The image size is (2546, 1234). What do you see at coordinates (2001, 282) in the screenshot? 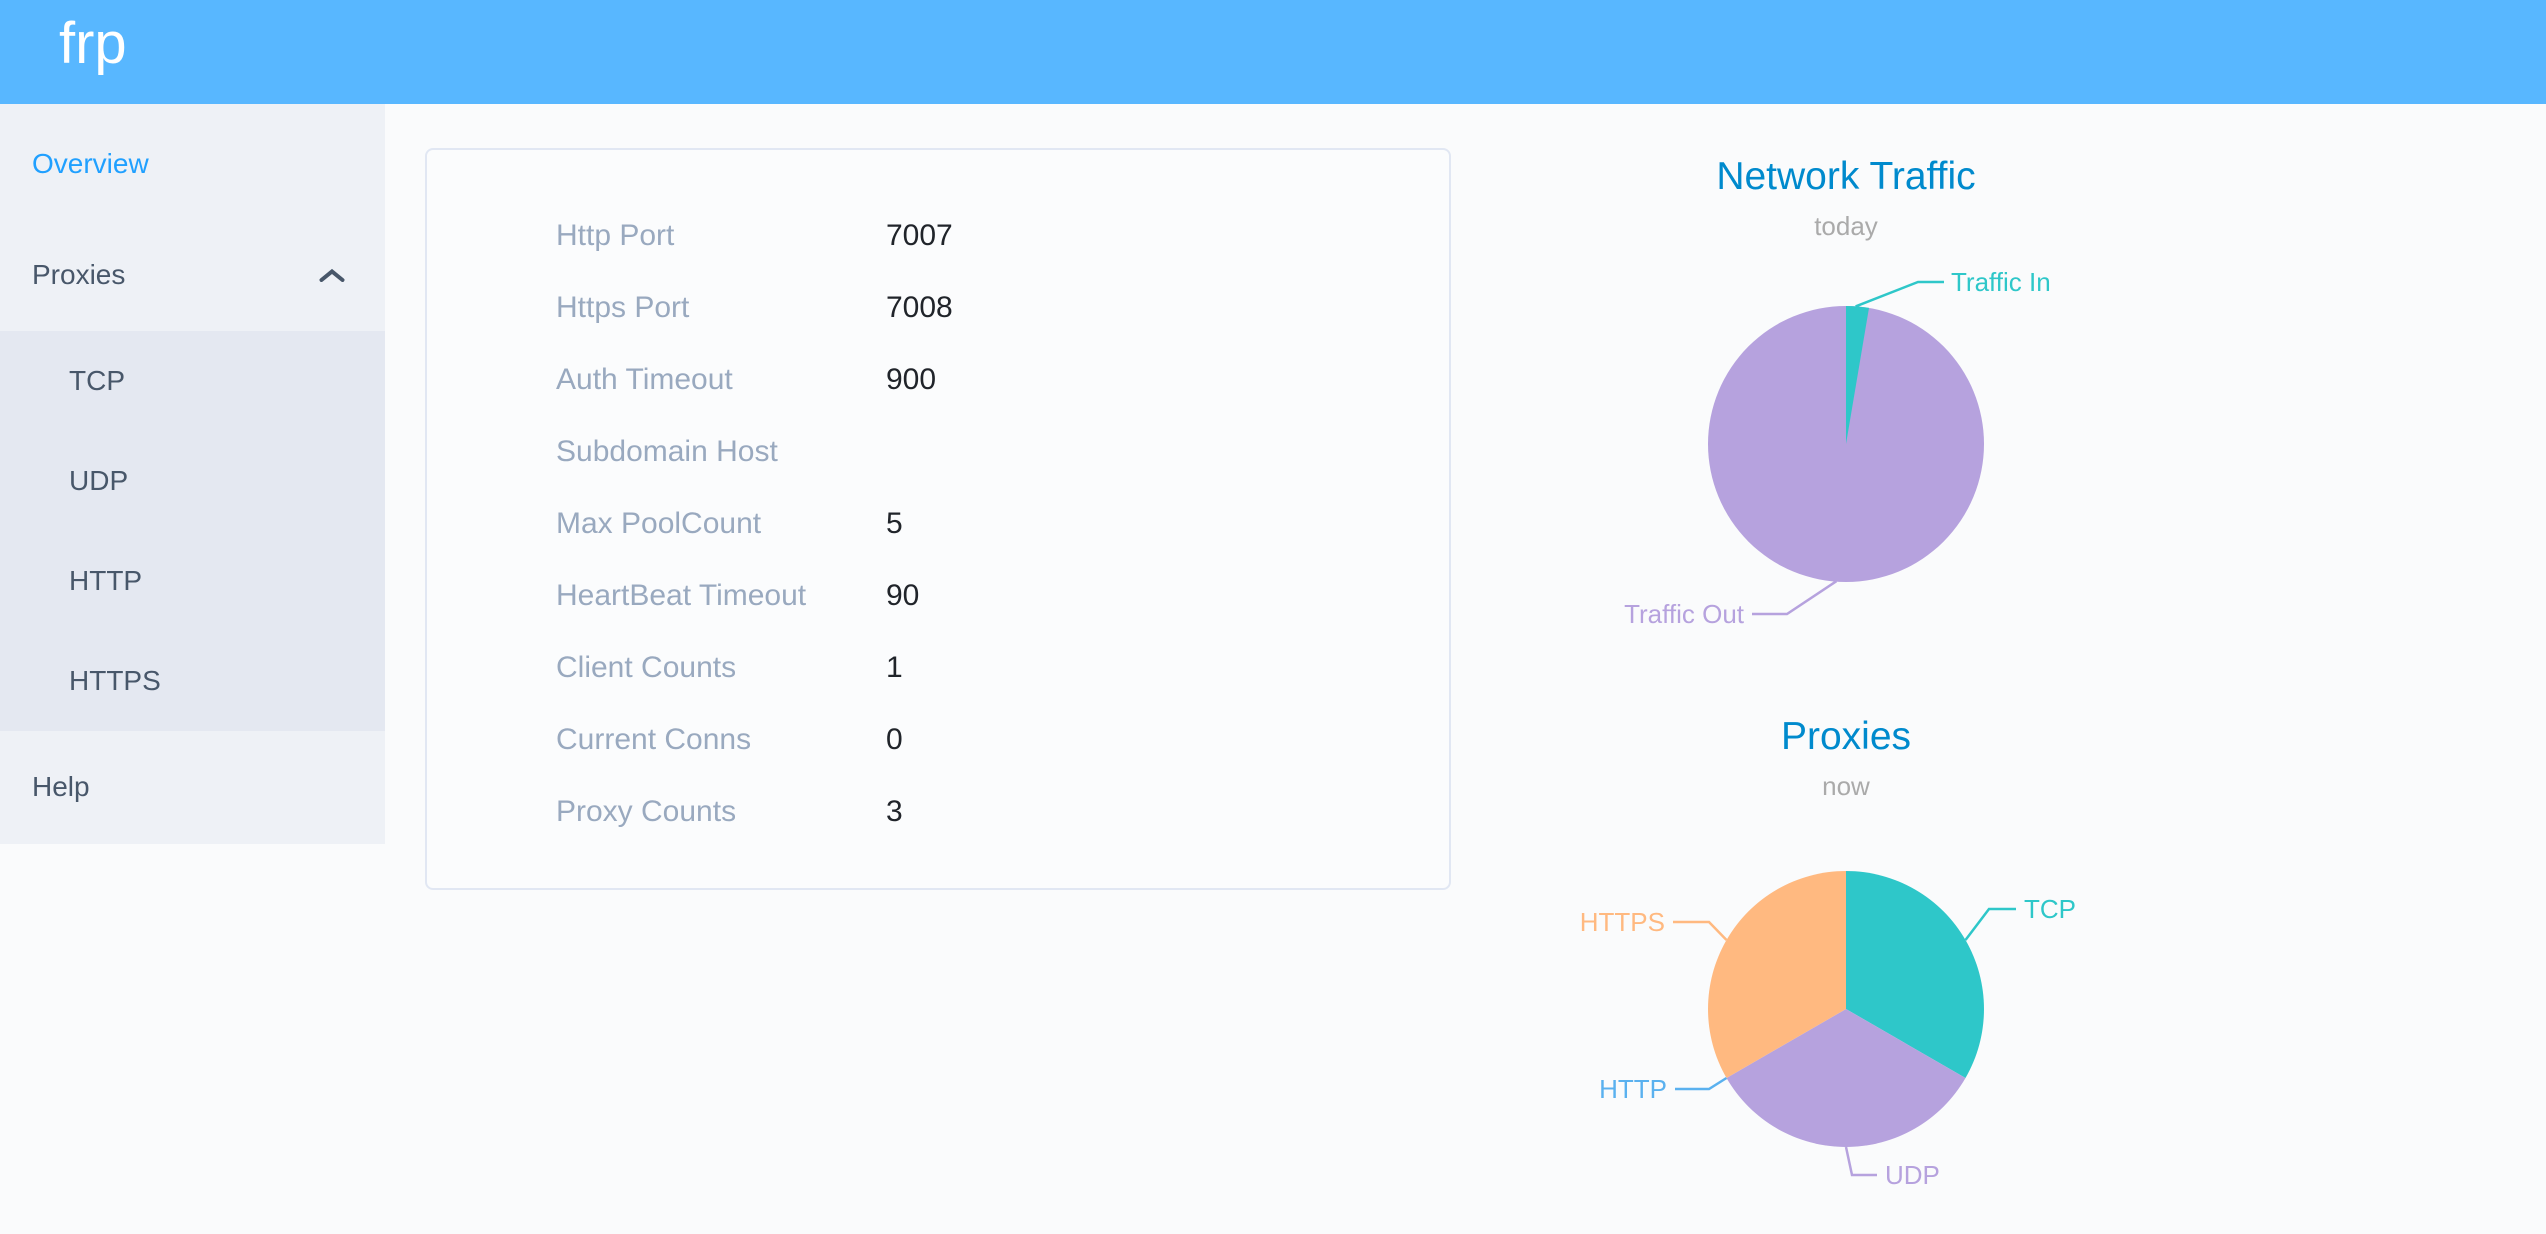
I see `svg-text: Traffic In` at bounding box center [2001, 282].